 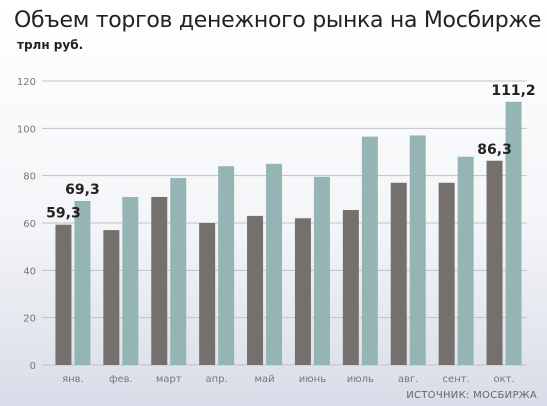 What do you see at coordinates (471, 395) in the screenshot?
I see `source-note: ИСТОЧНИК: МОСБИРЖА` at bounding box center [471, 395].